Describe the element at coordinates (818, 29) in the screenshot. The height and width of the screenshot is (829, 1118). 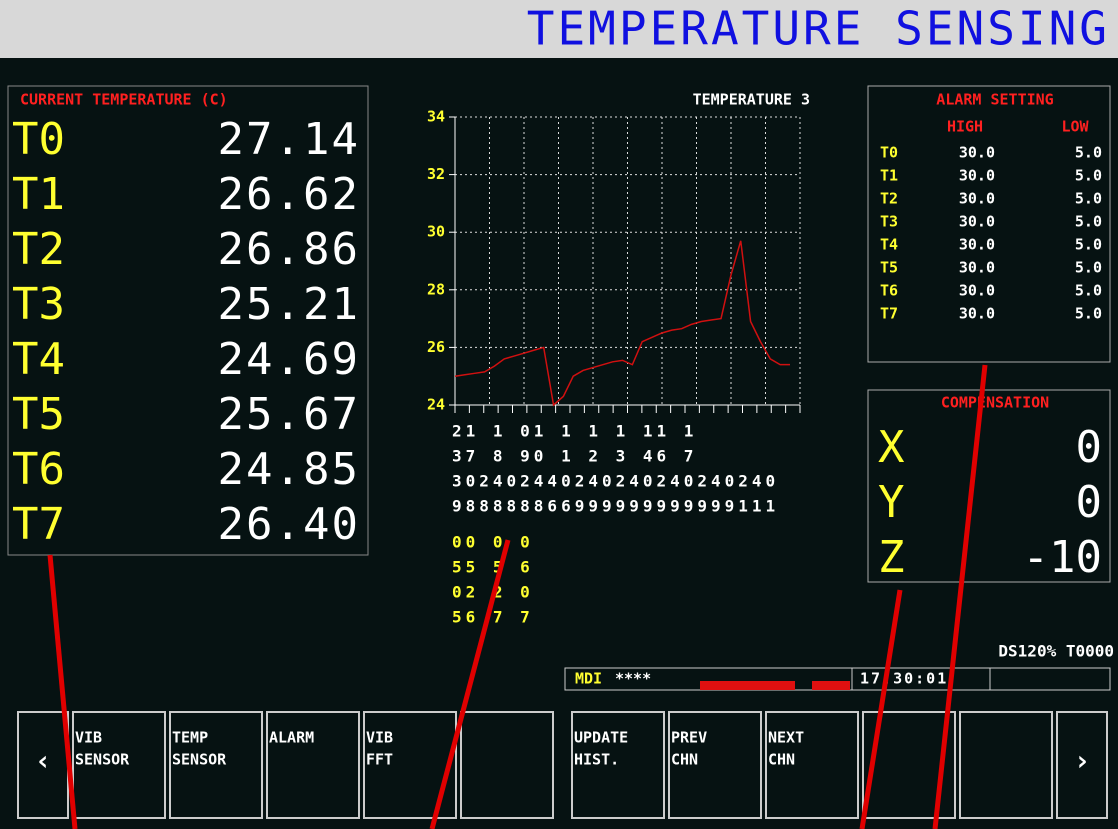
I see `page-title: TEMPERATURE SENSING` at that location.